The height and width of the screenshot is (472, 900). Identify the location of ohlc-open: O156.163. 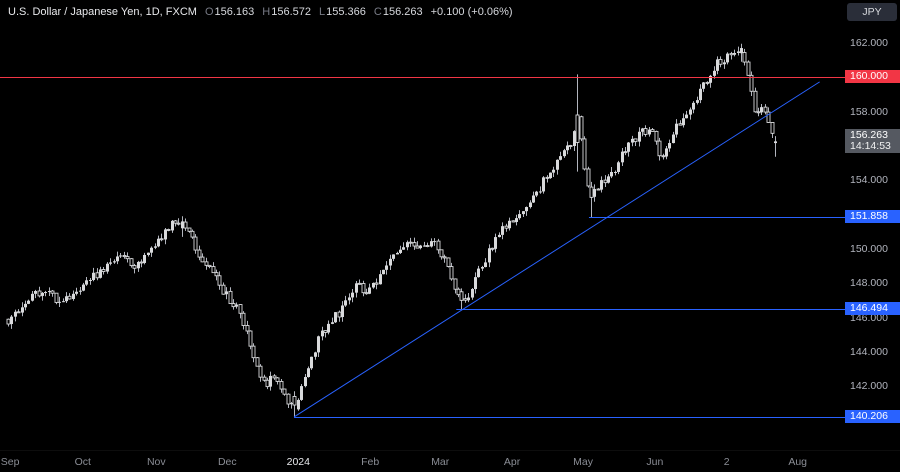
(229, 12).